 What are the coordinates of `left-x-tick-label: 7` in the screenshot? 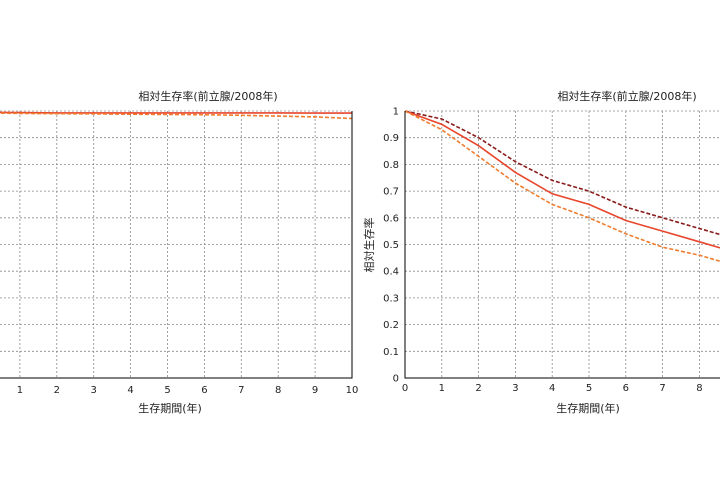 It's located at (241, 390).